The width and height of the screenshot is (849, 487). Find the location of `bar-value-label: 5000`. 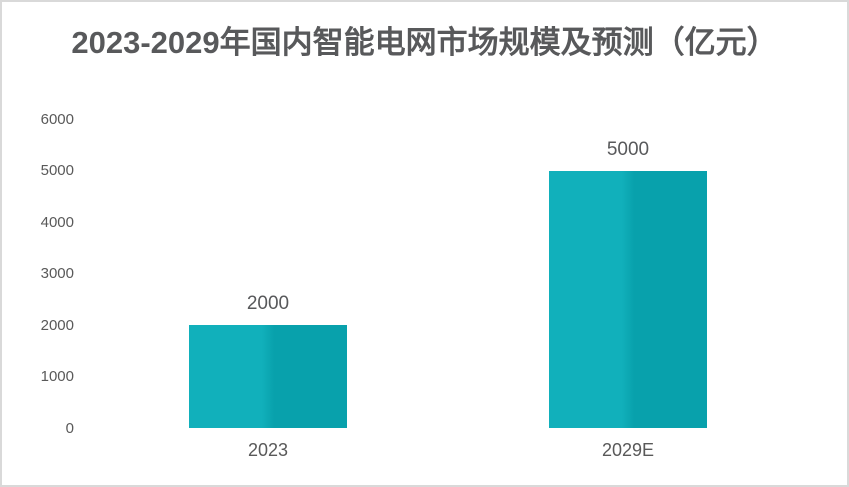

bar-value-label: 5000 is located at coordinates (628, 149).